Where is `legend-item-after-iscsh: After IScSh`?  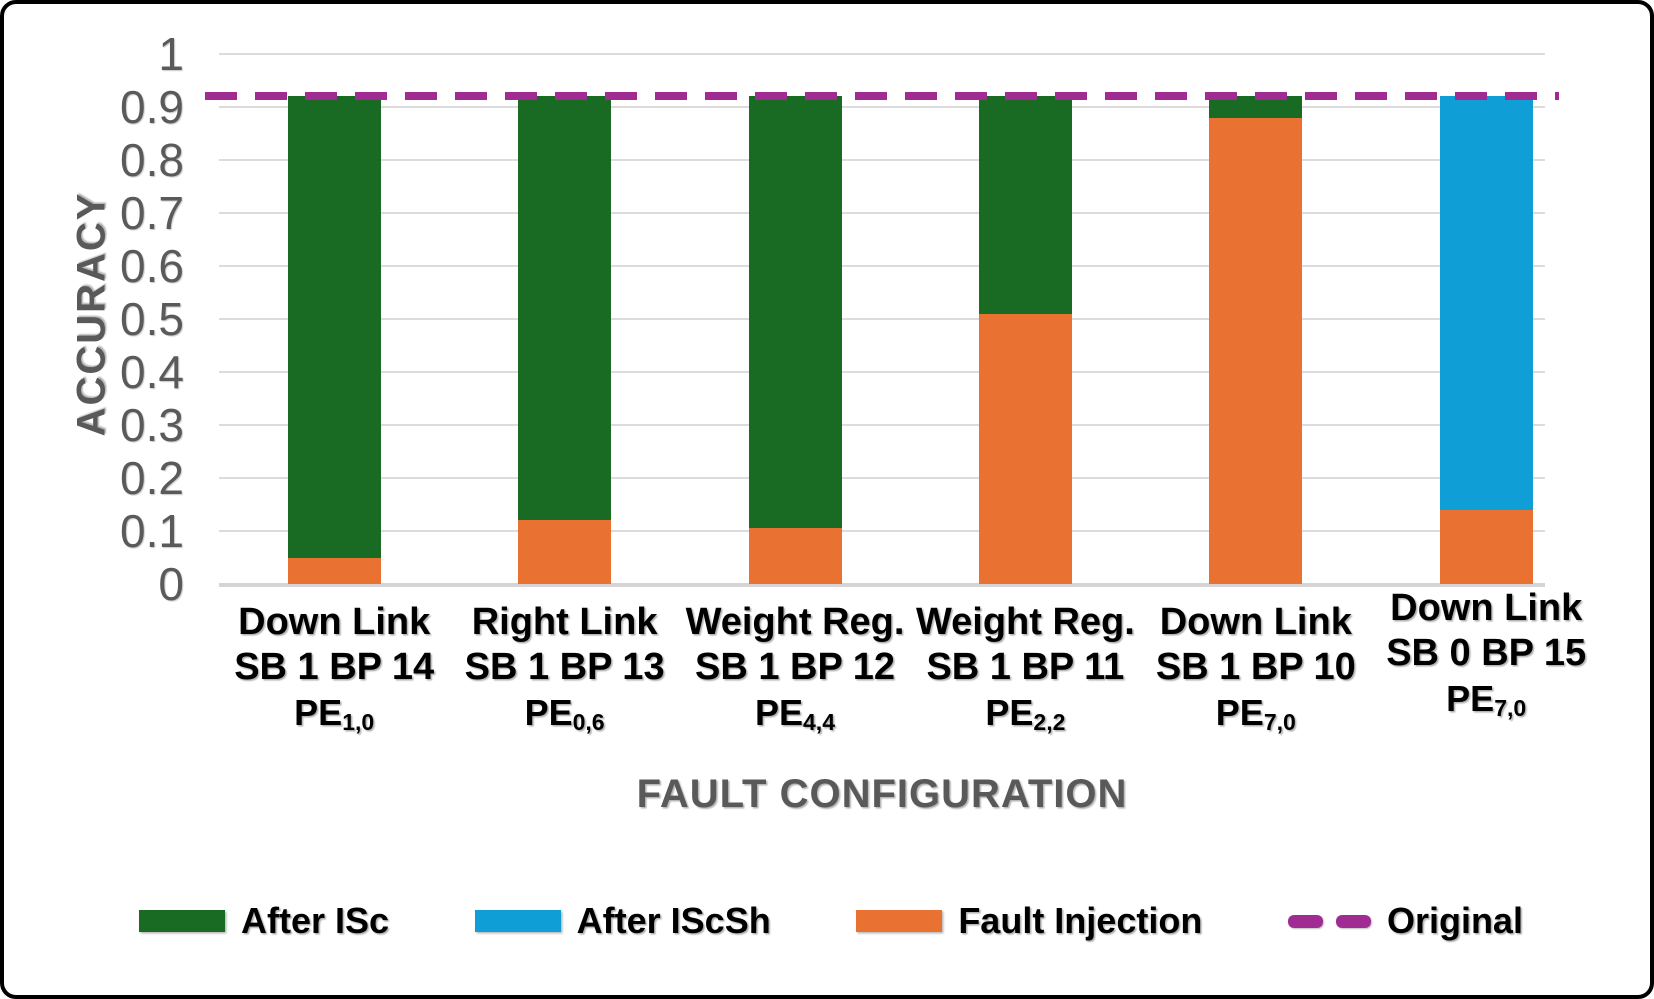 legend-item-after-iscsh: After IScSh is located at coordinates (622, 921).